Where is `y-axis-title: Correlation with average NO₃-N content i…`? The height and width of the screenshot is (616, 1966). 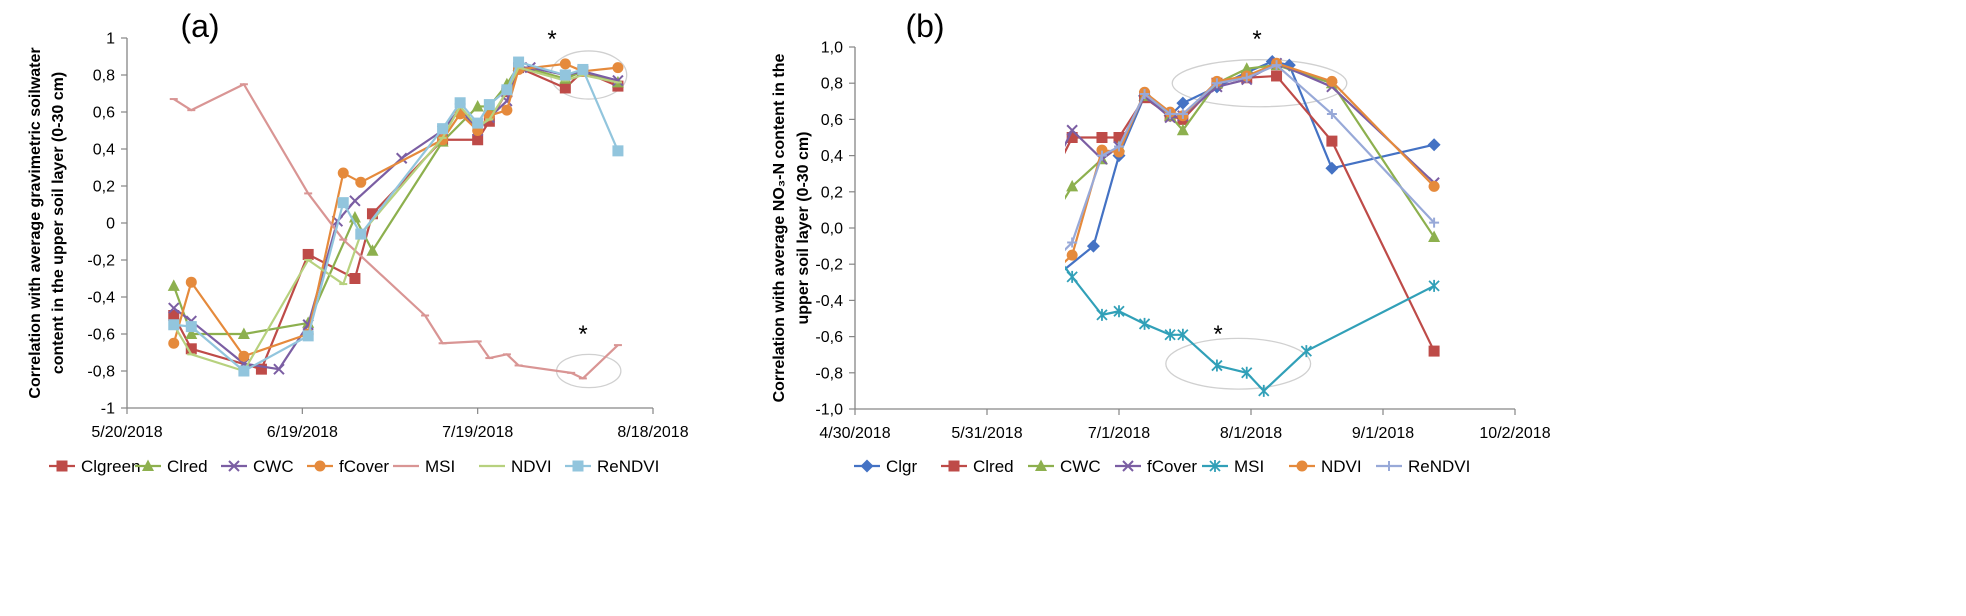 y-axis-title: Correlation with average NO₃-N content i… is located at coordinates (779, 228).